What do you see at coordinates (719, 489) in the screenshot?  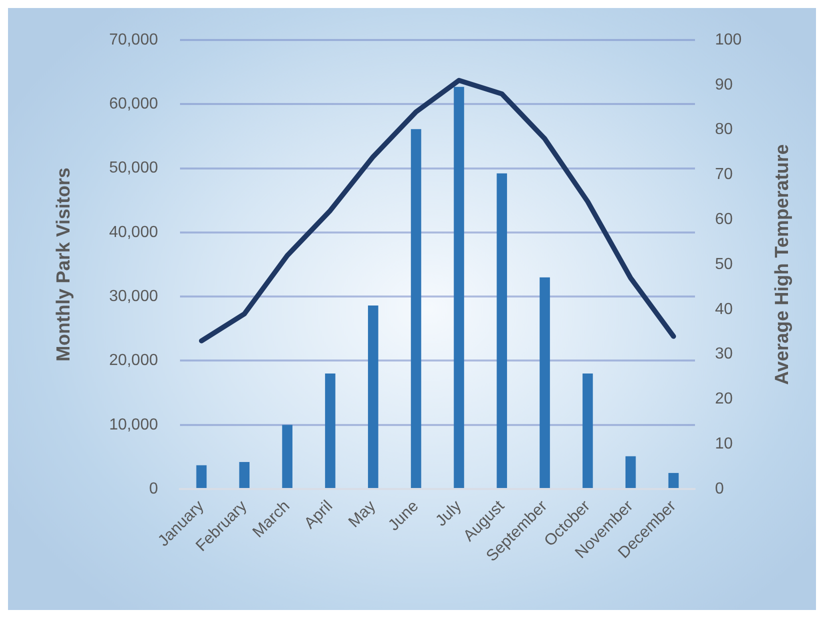 I see `y2-tick-label: 0` at bounding box center [719, 489].